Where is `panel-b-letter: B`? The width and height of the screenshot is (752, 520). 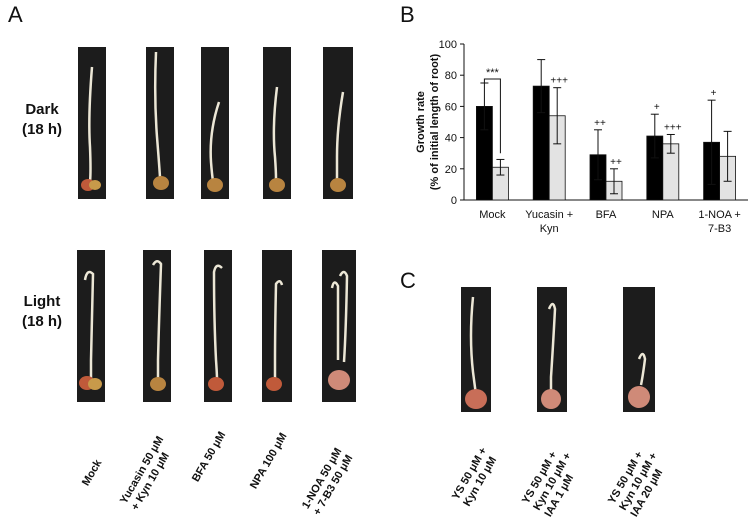 panel-b-letter: B is located at coordinates (407, 14).